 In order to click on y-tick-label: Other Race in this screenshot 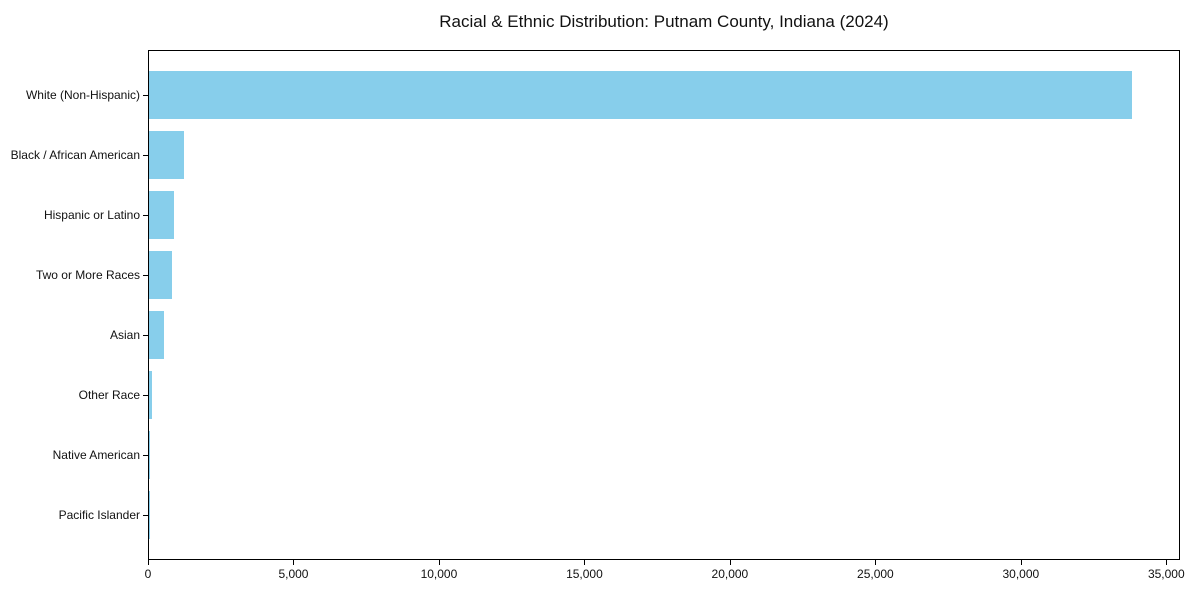, I will do `click(109, 395)`.